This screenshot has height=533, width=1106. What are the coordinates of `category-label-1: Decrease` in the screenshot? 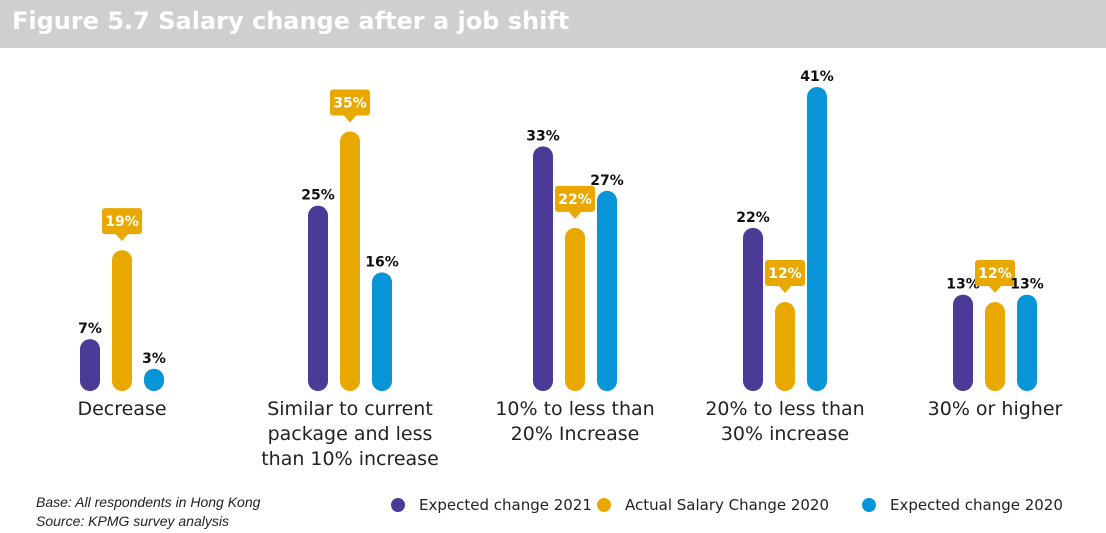 It's located at (122, 409).